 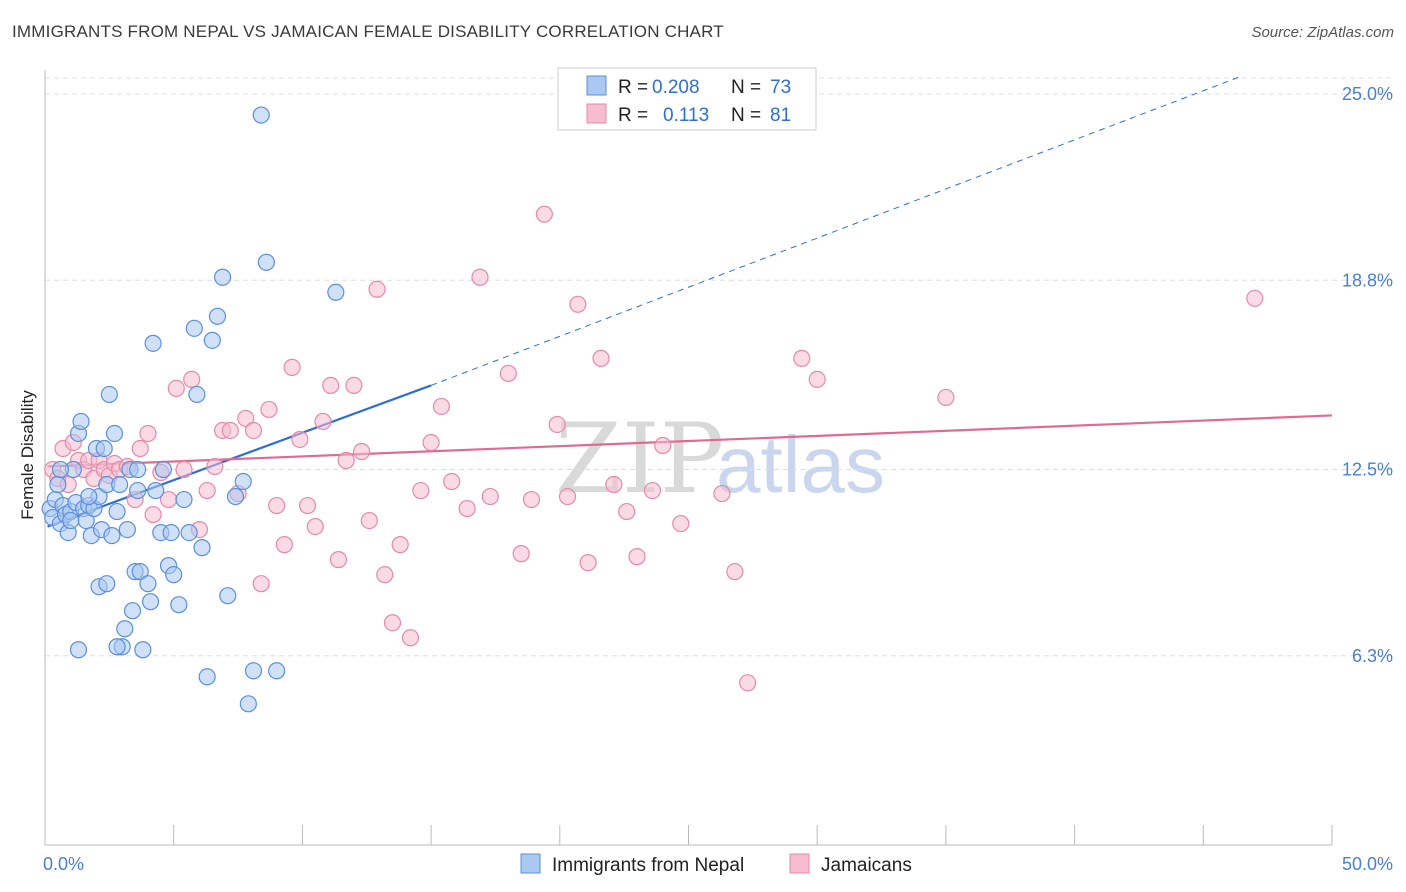 What do you see at coordinates (780, 115) in the screenshot?
I see `legend-n-value-jamaicans: 81` at bounding box center [780, 115].